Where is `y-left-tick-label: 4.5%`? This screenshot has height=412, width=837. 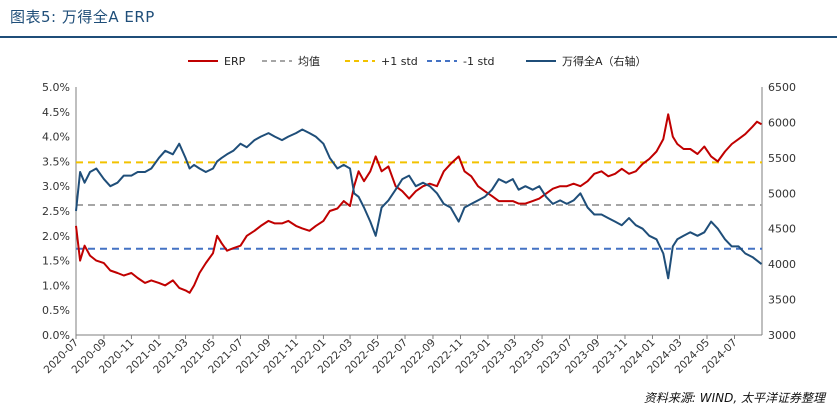 y-left-tick-label: 4.5% is located at coordinates (56, 112).